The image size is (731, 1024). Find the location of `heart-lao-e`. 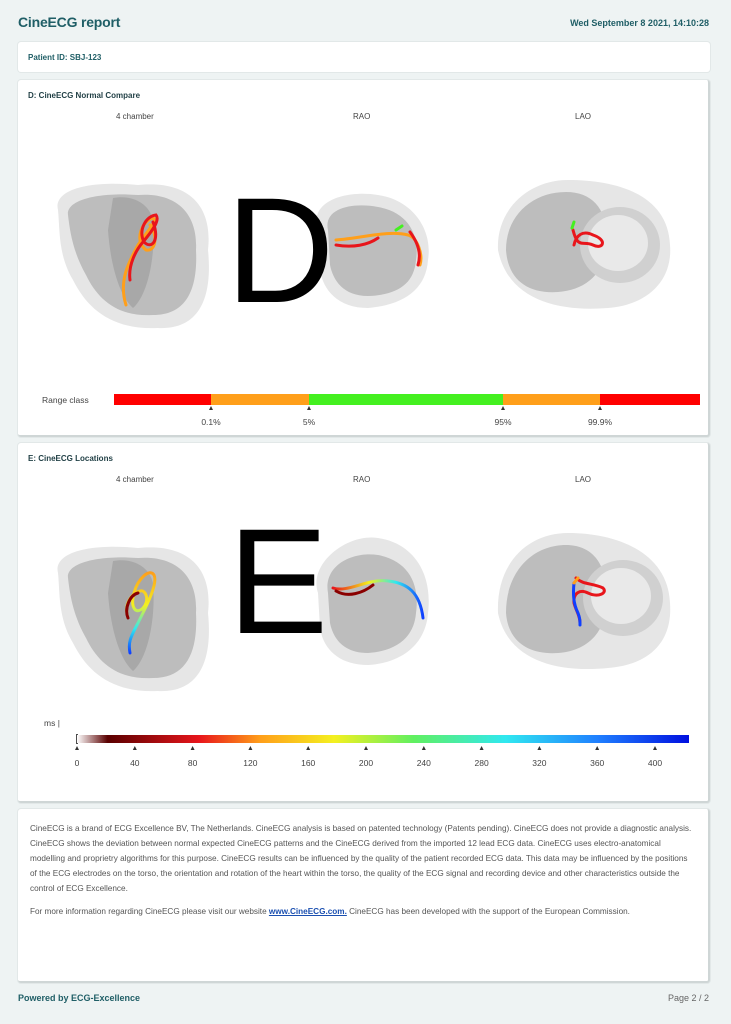

heart-lao-e is located at coordinates (584, 601).